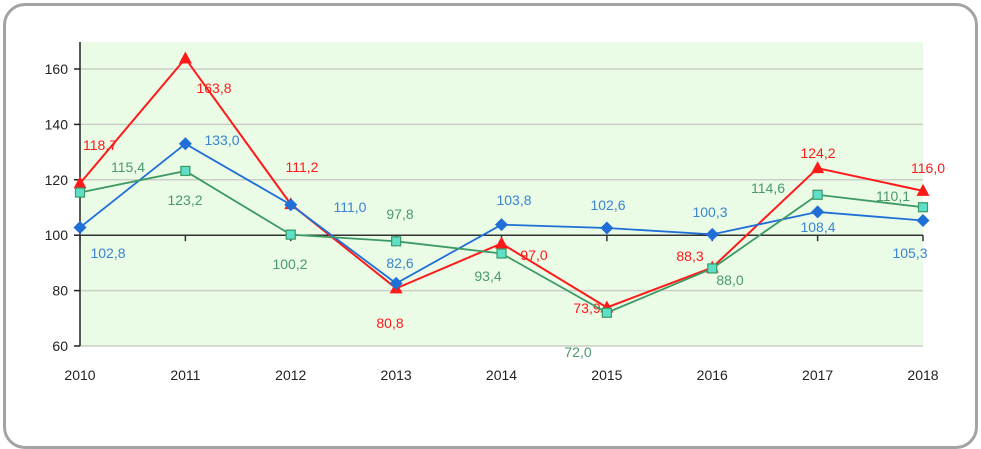 This screenshot has height=449, width=981. Describe the element at coordinates (817, 153) in the screenshot. I see `data-label: 124,2` at that location.